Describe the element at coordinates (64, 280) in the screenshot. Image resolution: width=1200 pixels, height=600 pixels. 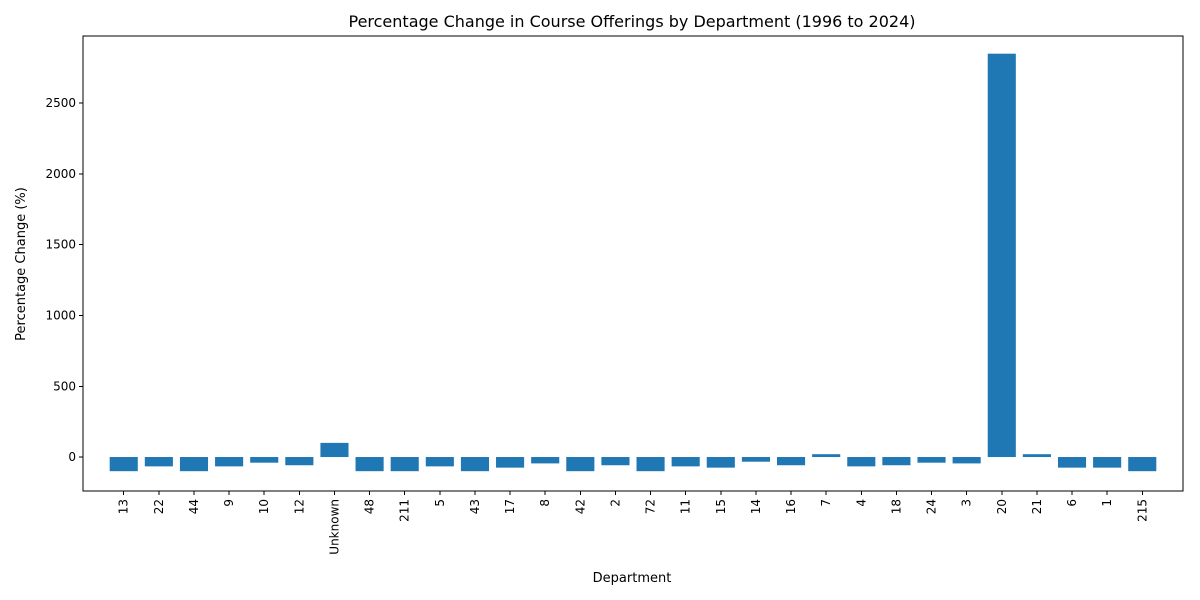
I see `y-axis-ticks: 0 500 1000 1500 2000 2500` at that location.